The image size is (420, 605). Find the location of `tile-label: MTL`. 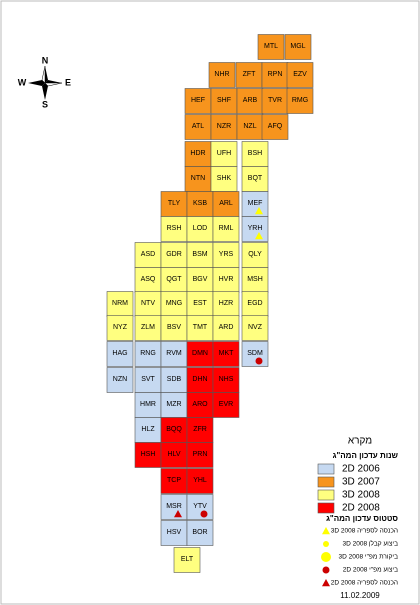

tile-label: MTL is located at coordinates (271, 46).